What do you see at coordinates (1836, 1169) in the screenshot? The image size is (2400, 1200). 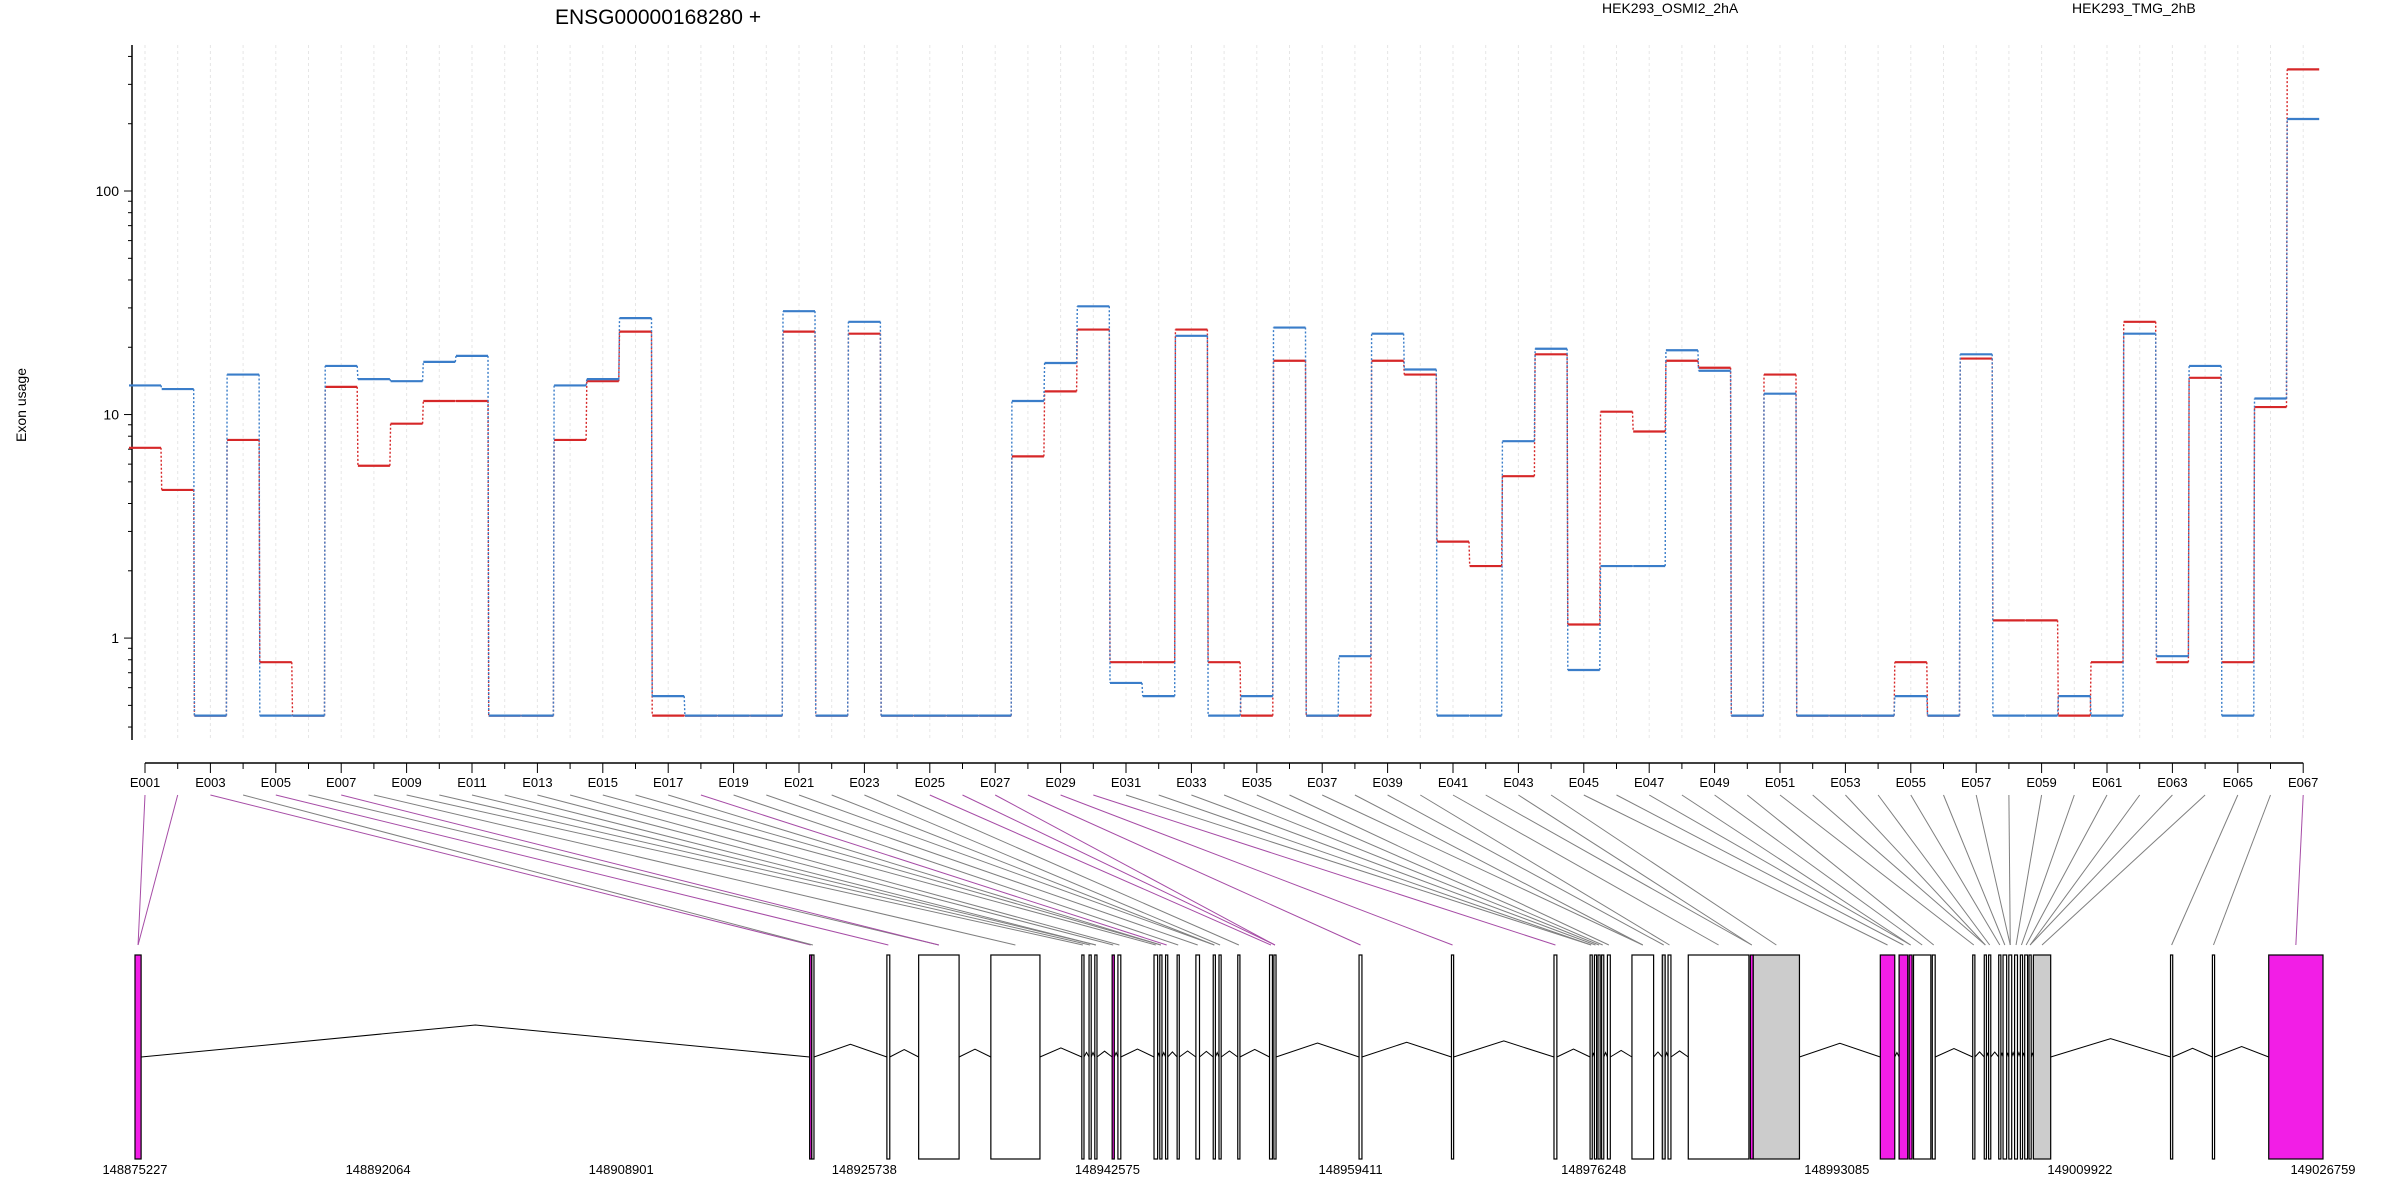 I see `genomic-coordinate-label: 148993085` at bounding box center [1836, 1169].